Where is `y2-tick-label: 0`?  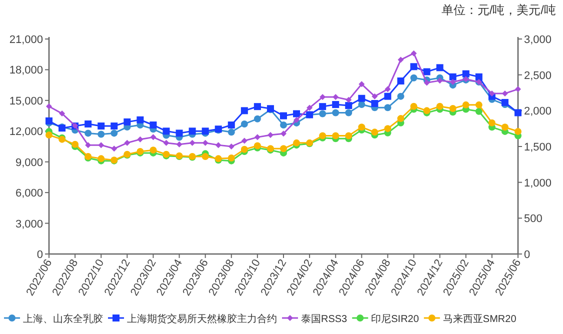
y2-tick-label: 0 is located at coordinates (527, 255).